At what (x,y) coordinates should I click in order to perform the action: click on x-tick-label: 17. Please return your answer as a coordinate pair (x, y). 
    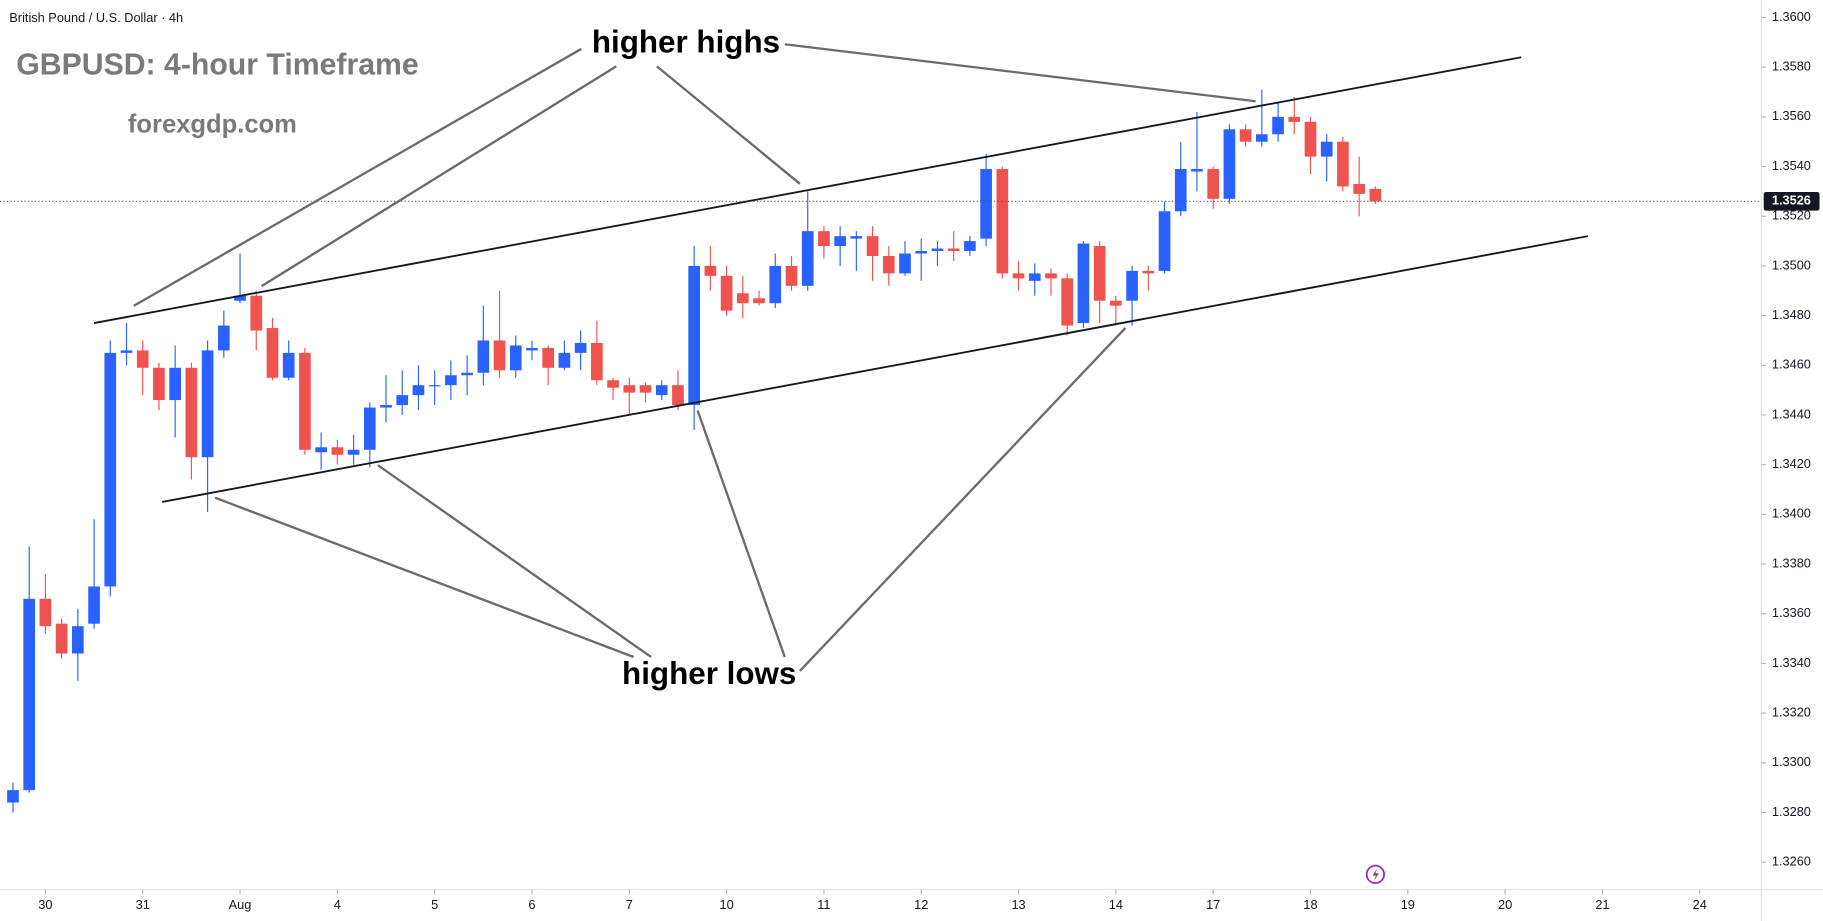
    Looking at the image, I should click on (1213, 904).